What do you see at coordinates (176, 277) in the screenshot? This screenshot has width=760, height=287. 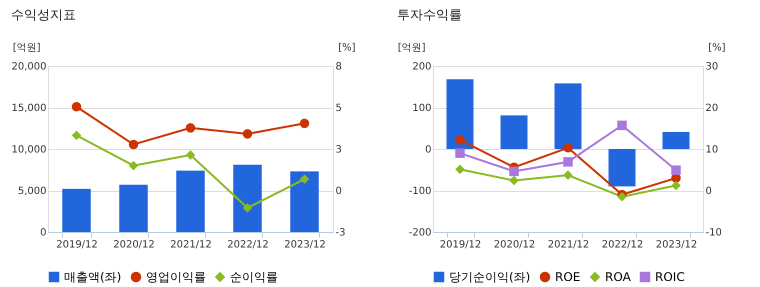 I see `legend-label: 영업이익률` at bounding box center [176, 277].